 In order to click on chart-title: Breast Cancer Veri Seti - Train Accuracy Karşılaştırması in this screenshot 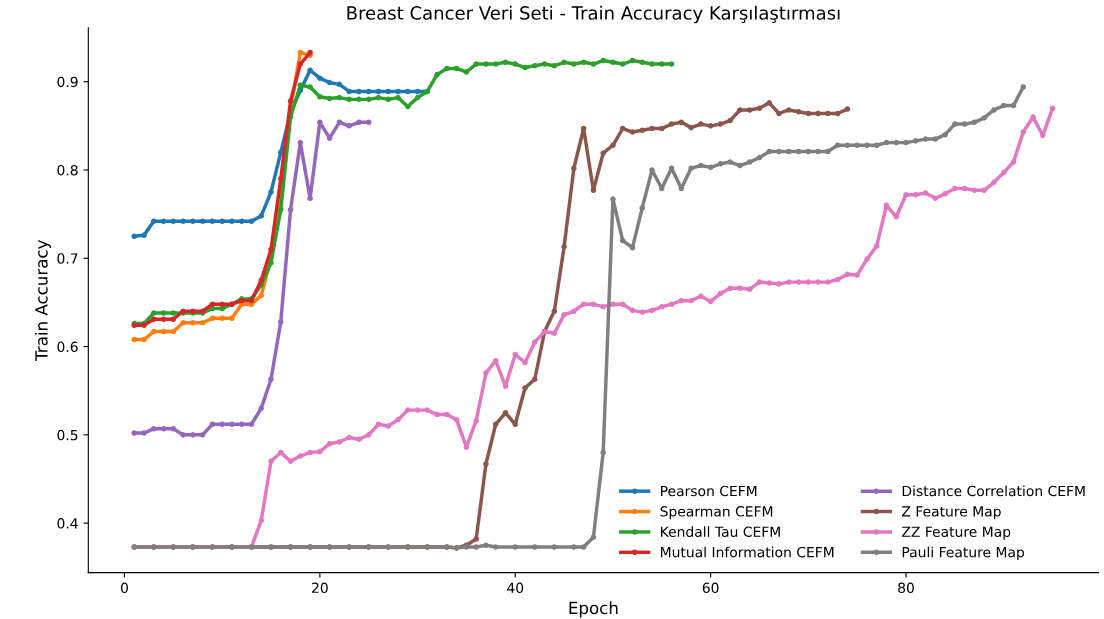, I will do `click(593, 14)`.